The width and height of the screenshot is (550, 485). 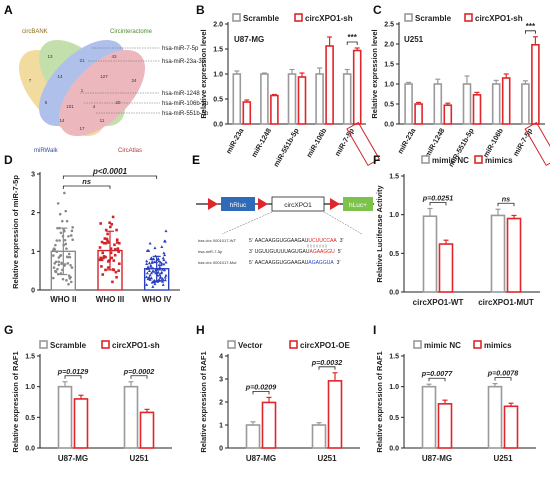 What do you see at coordinates (221, 403) in the screenshot?
I see `y-tick-label: 2` at bounding box center [221, 403].